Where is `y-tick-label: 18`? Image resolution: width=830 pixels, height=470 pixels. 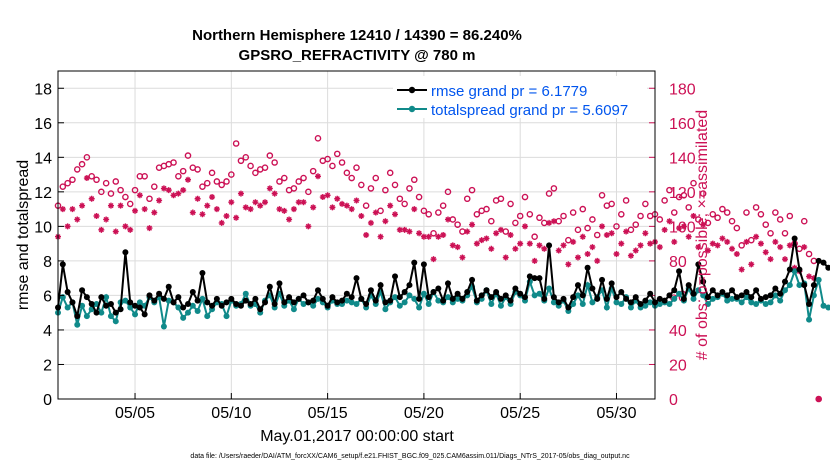
y-tick-label: 18 is located at coordinates (43, 89).